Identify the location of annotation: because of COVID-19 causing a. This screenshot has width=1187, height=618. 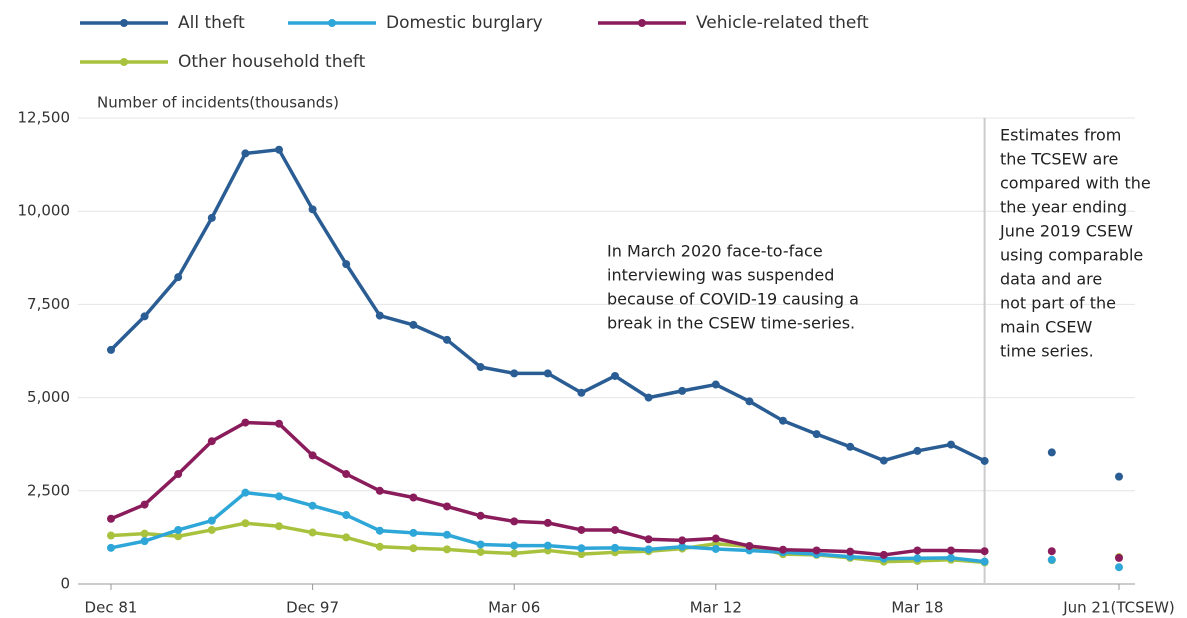
(733, 299).